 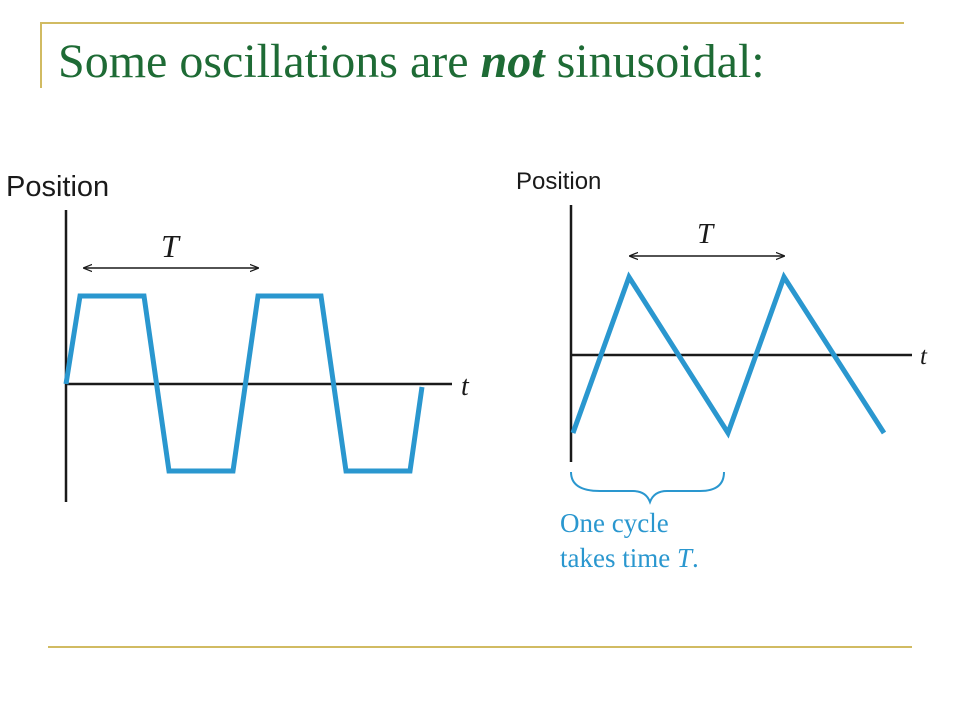 What do you see at coordinates (654, 61) in the screenshot?
I see `title-text-end: sinusoidal:` at bounding box center [654, 61].